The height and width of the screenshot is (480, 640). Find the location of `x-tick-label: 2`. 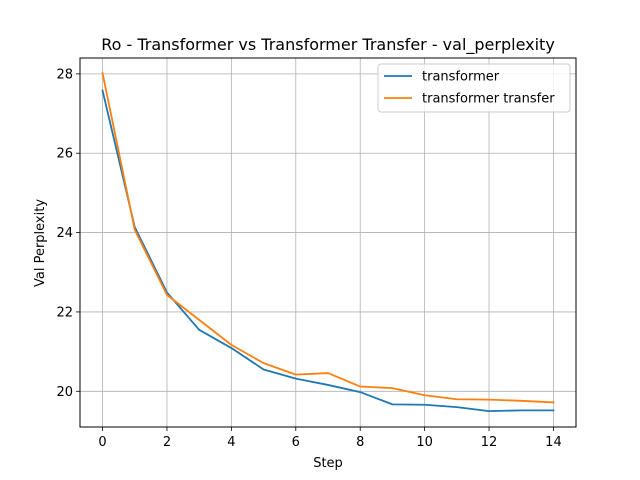

x-tick-label: 2 is located at coordinates (167, 442).